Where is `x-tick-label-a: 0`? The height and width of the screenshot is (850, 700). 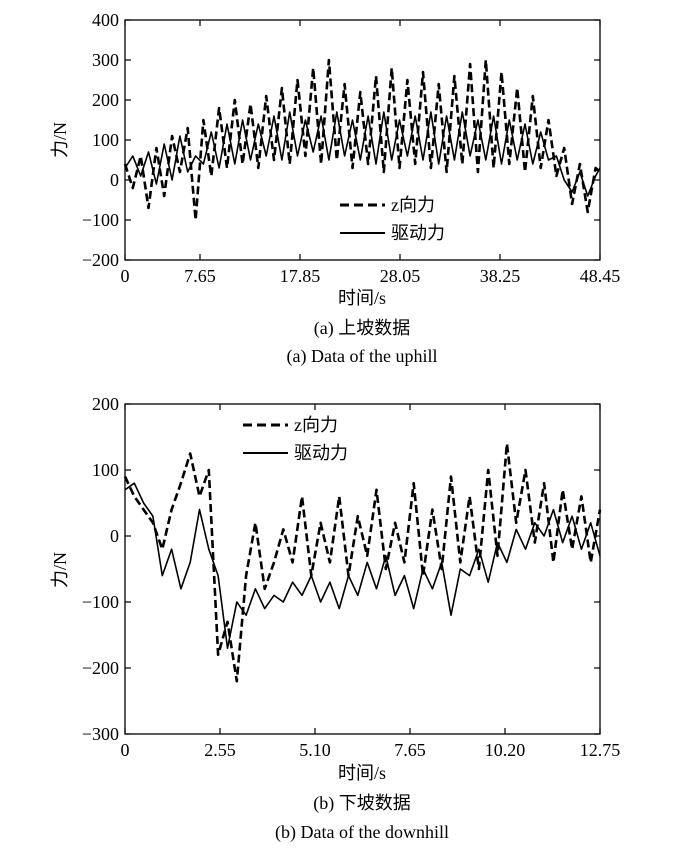 x-tick-label-a: 0 is located at coordinates (125, 276).